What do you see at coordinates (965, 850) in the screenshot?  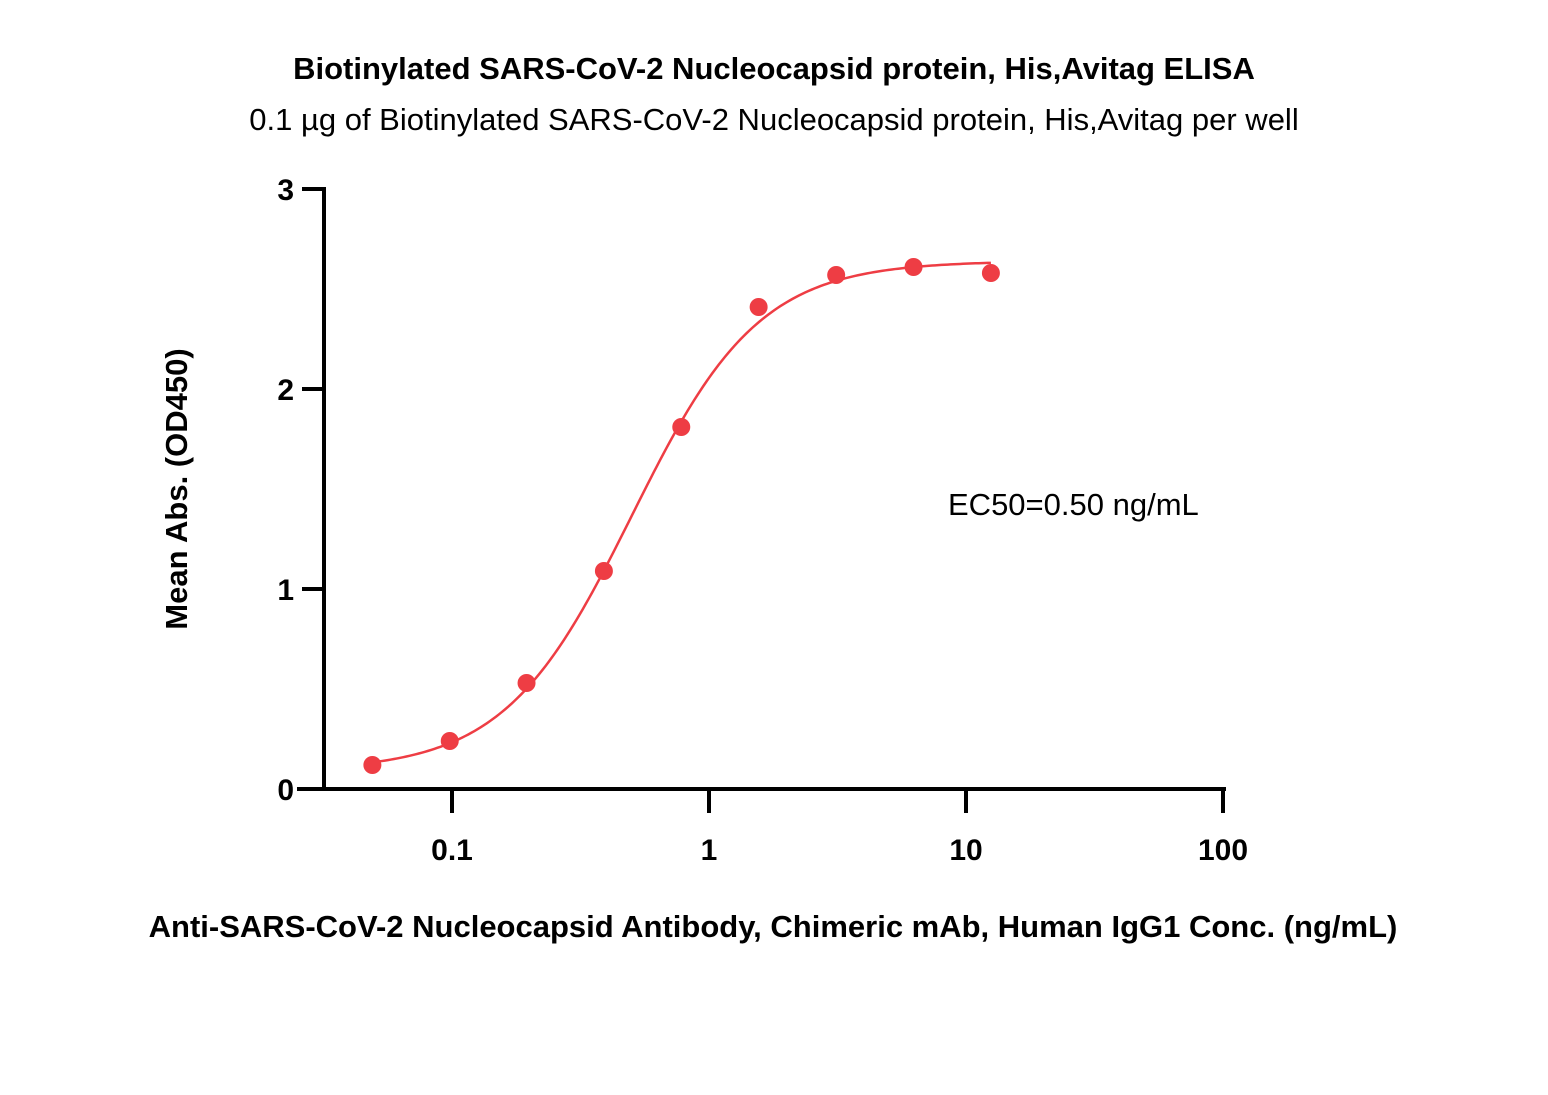 I see `x-tick-label: 10` at bounding box center [965, 850].